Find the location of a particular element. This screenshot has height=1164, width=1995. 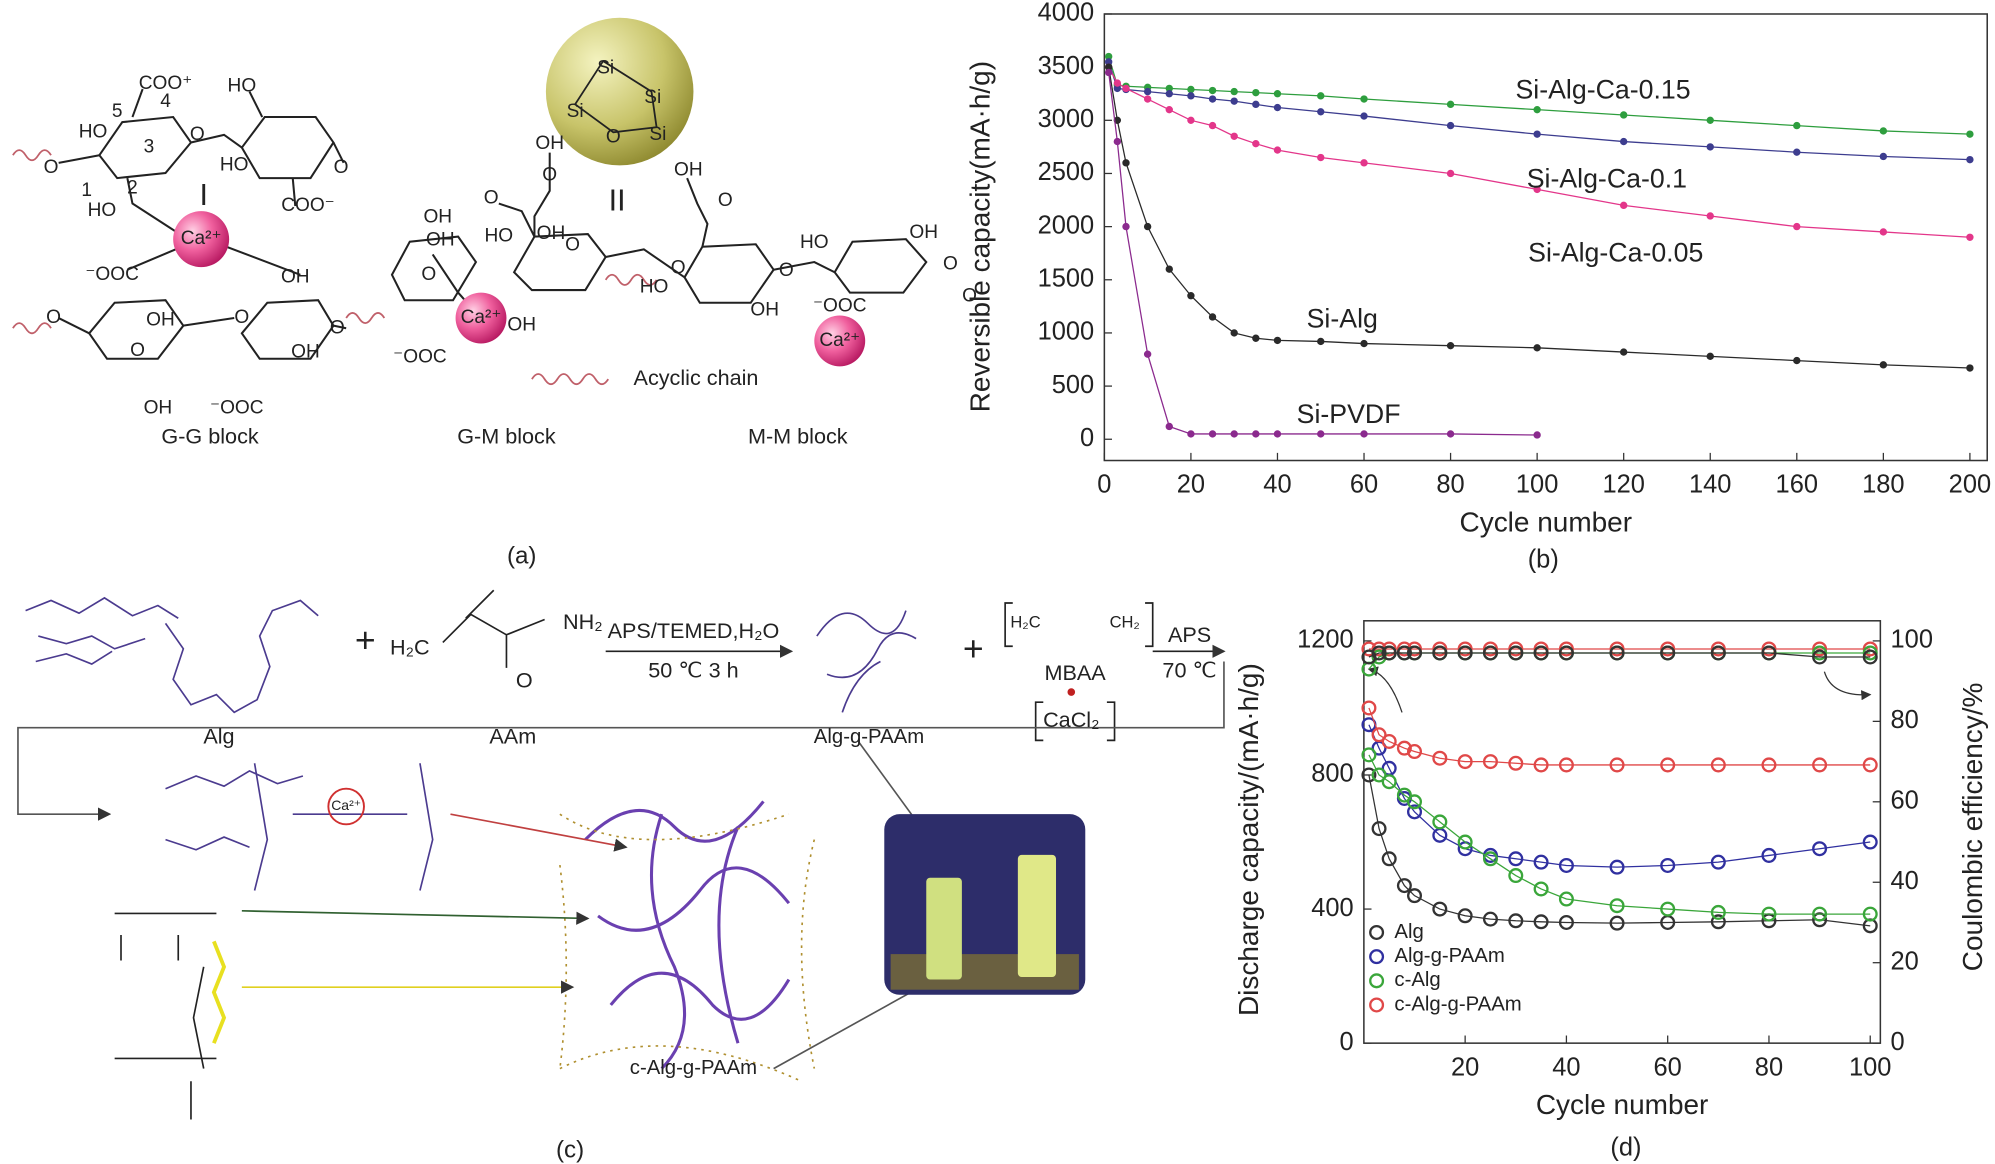

structure-label: (a) is located at coordinates (522, 556).